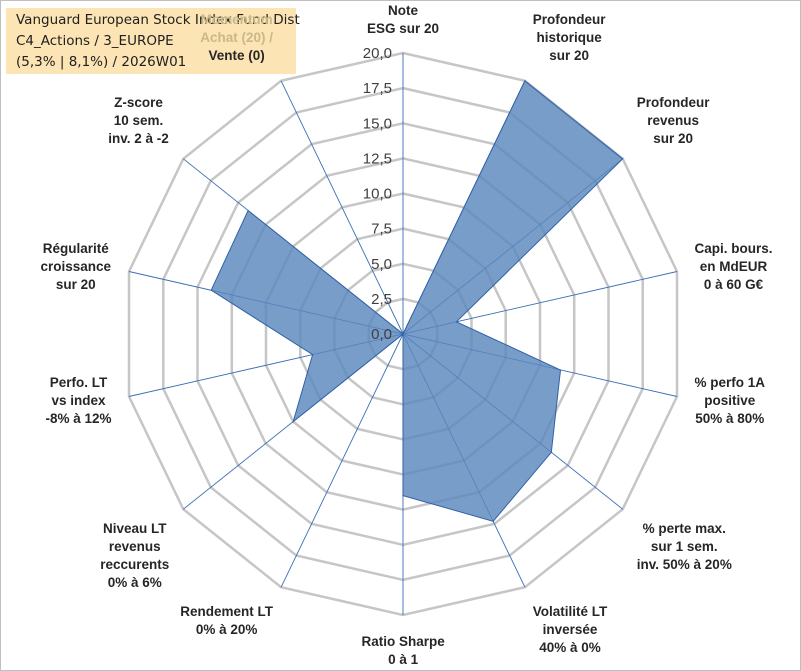  What do you see at coordinates (403, 651) in the screenshot?
I see `axis-label: Ratio Sharpe 0 à 1` at bounding box center [403, 651].